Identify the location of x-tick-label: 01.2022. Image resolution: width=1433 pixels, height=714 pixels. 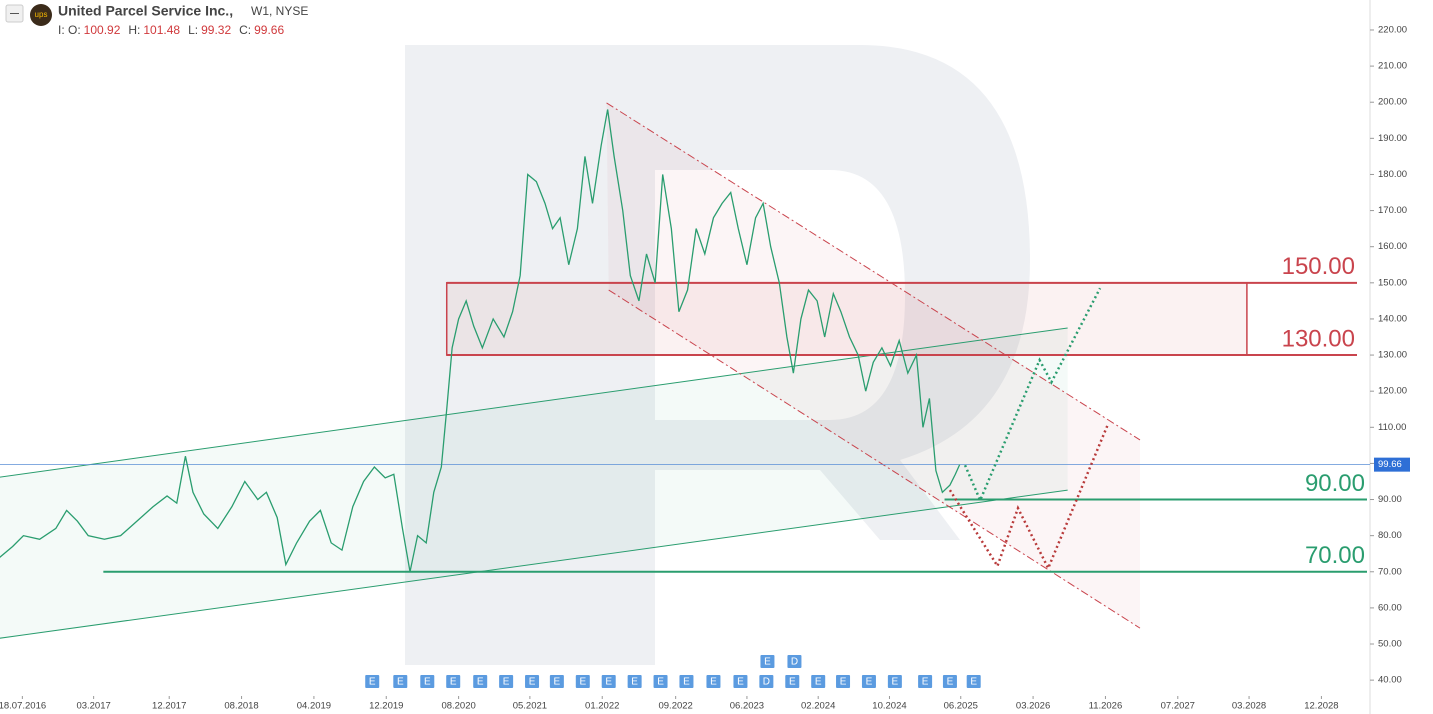
(602, 706).